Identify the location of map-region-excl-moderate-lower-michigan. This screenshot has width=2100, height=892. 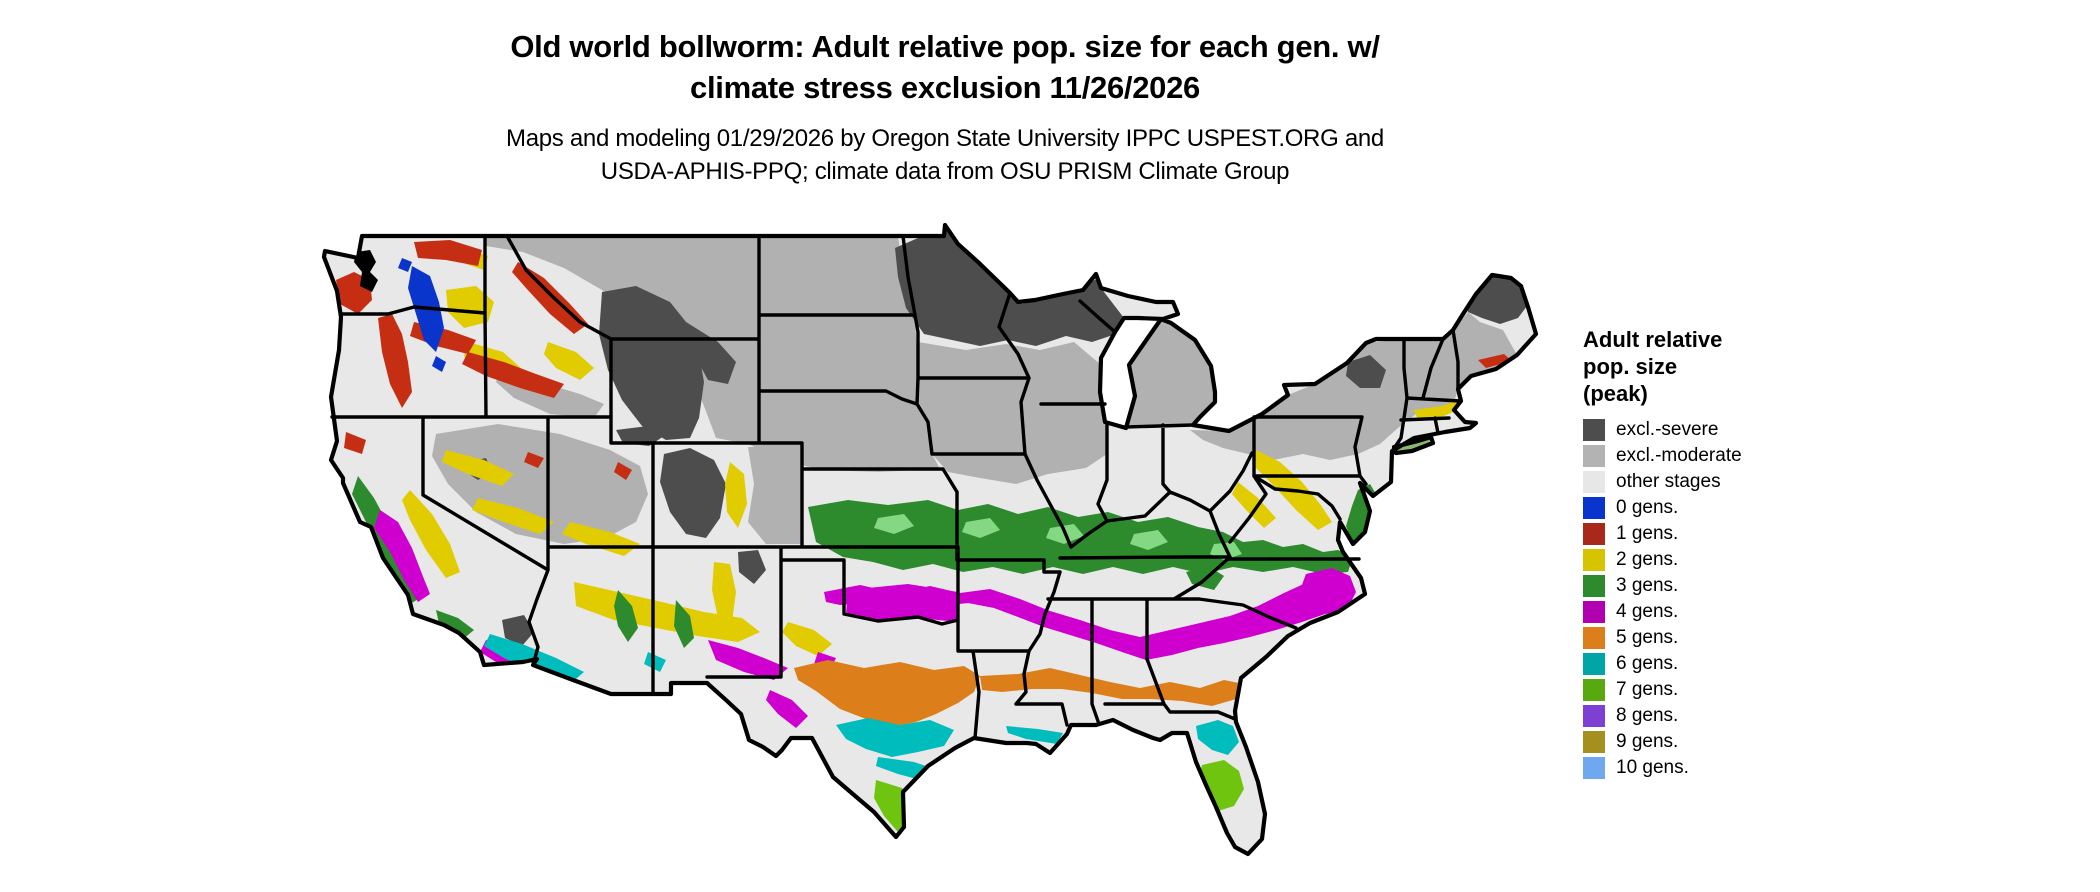
(1170, 373).